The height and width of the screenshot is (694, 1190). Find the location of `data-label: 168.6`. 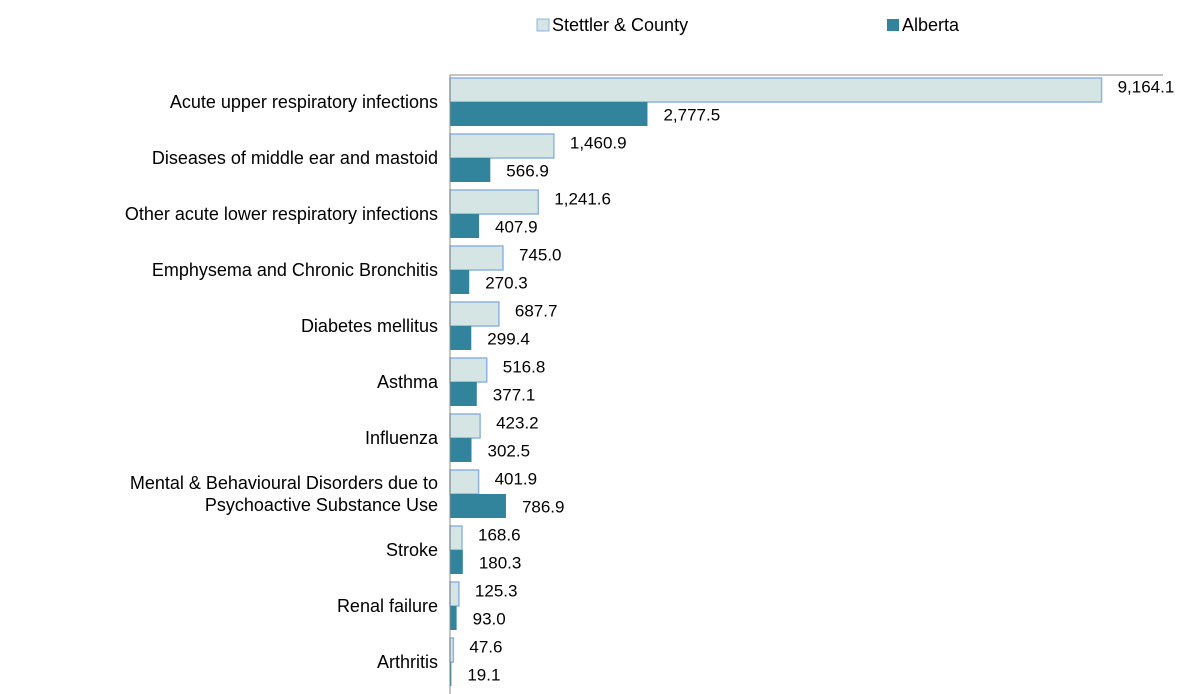

data-label: 168.6 is located at coordinates (499, 534).